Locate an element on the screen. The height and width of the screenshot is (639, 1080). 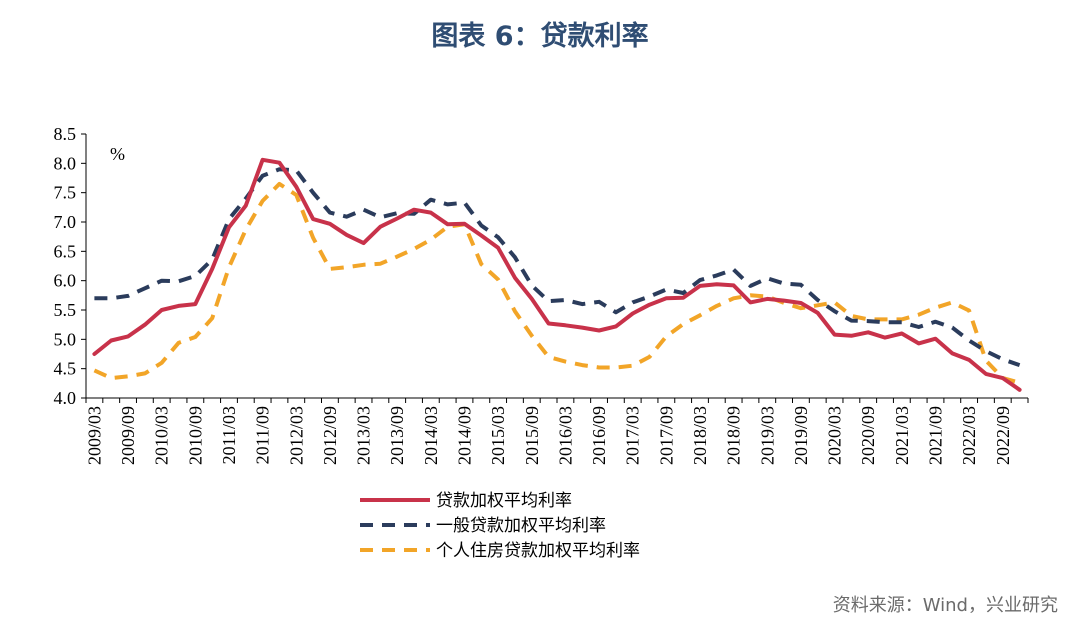
x-tick-label: 2019/03 is located at coordinates (767, 435).